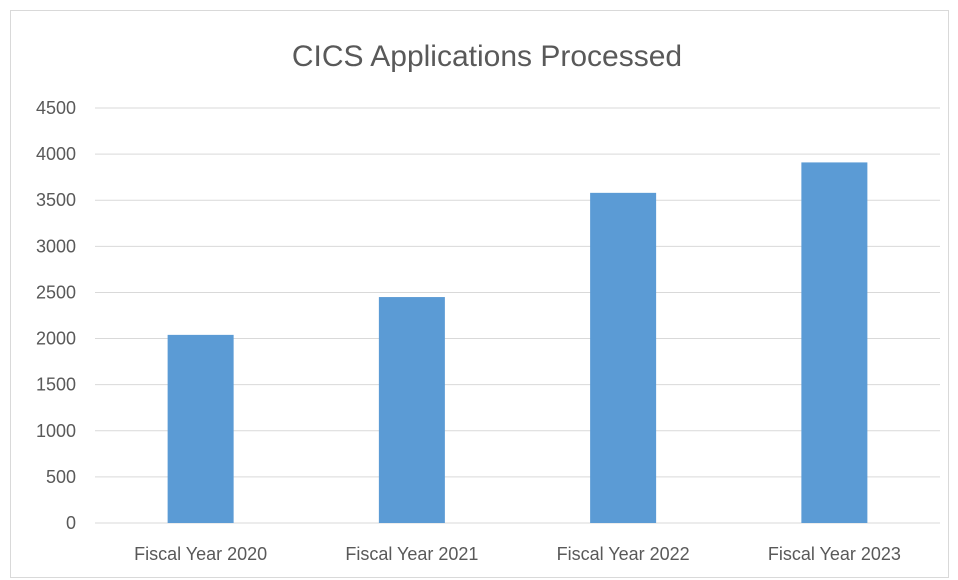 Image resolution: width=958 pixels, height=580 pixels. What do you see at coordinates (623, 554) in the screenshot?
I see `x-tick-label: Fiscal Year 2022` at bounding box center [623, 554].